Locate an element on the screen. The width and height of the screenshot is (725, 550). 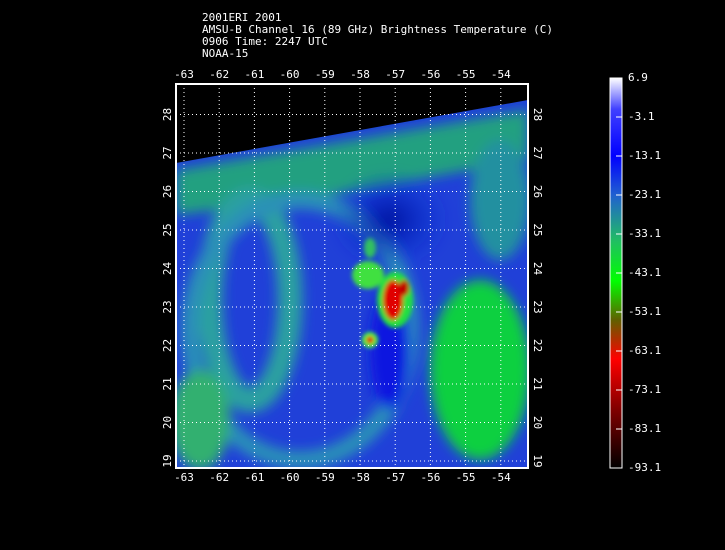
colorbar-label: -23.1 is located at coordinates (644, 194).